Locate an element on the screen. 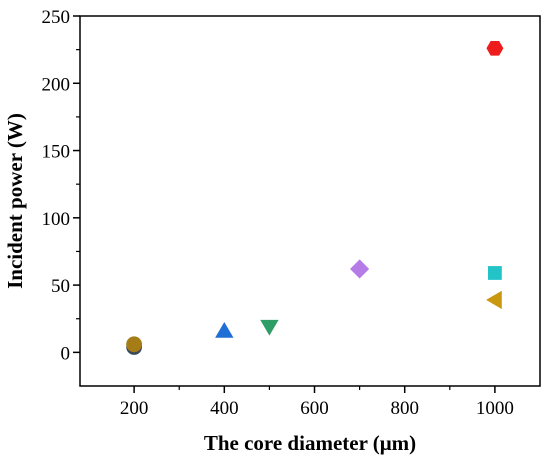 The width and height of the screenshot is (550, 464). x-tick-label: 600 is located at coordinates (314, 408).